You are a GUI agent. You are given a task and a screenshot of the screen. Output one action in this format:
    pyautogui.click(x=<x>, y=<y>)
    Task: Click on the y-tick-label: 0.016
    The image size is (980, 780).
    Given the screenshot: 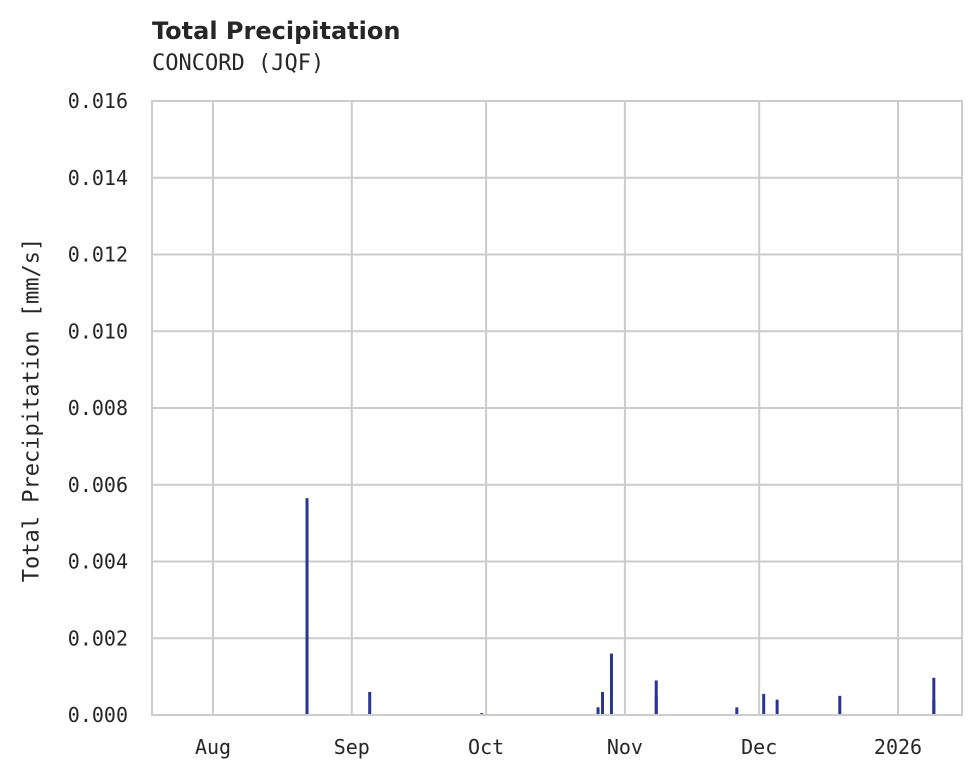 What is the action you would take?
    pyautogui.click(x=98, y=101)
    